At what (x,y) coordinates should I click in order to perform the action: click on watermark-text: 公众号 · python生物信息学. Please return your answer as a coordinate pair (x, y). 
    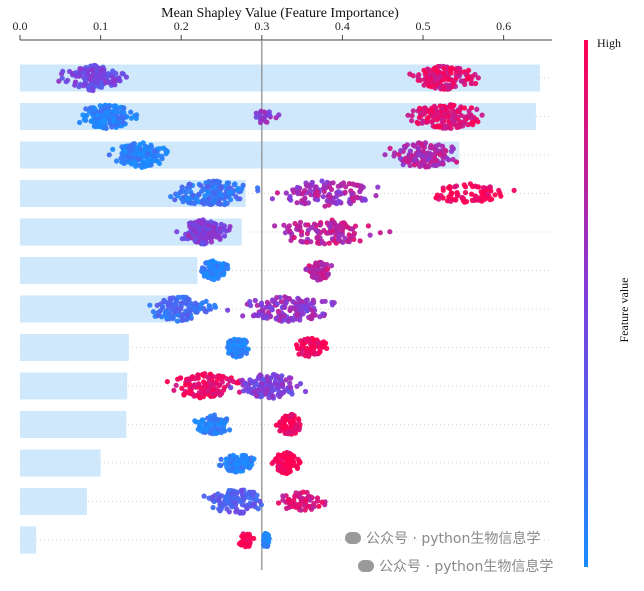
    Looking at the image, I should click on (466, 567).